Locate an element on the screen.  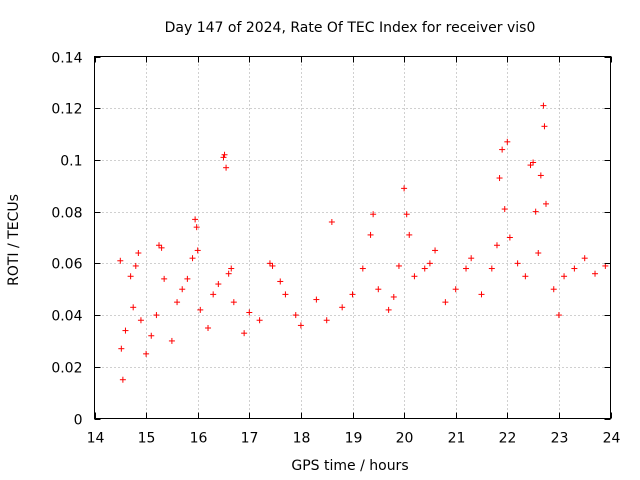
x-tick-label: 15 is located at coordinates (147, 439).